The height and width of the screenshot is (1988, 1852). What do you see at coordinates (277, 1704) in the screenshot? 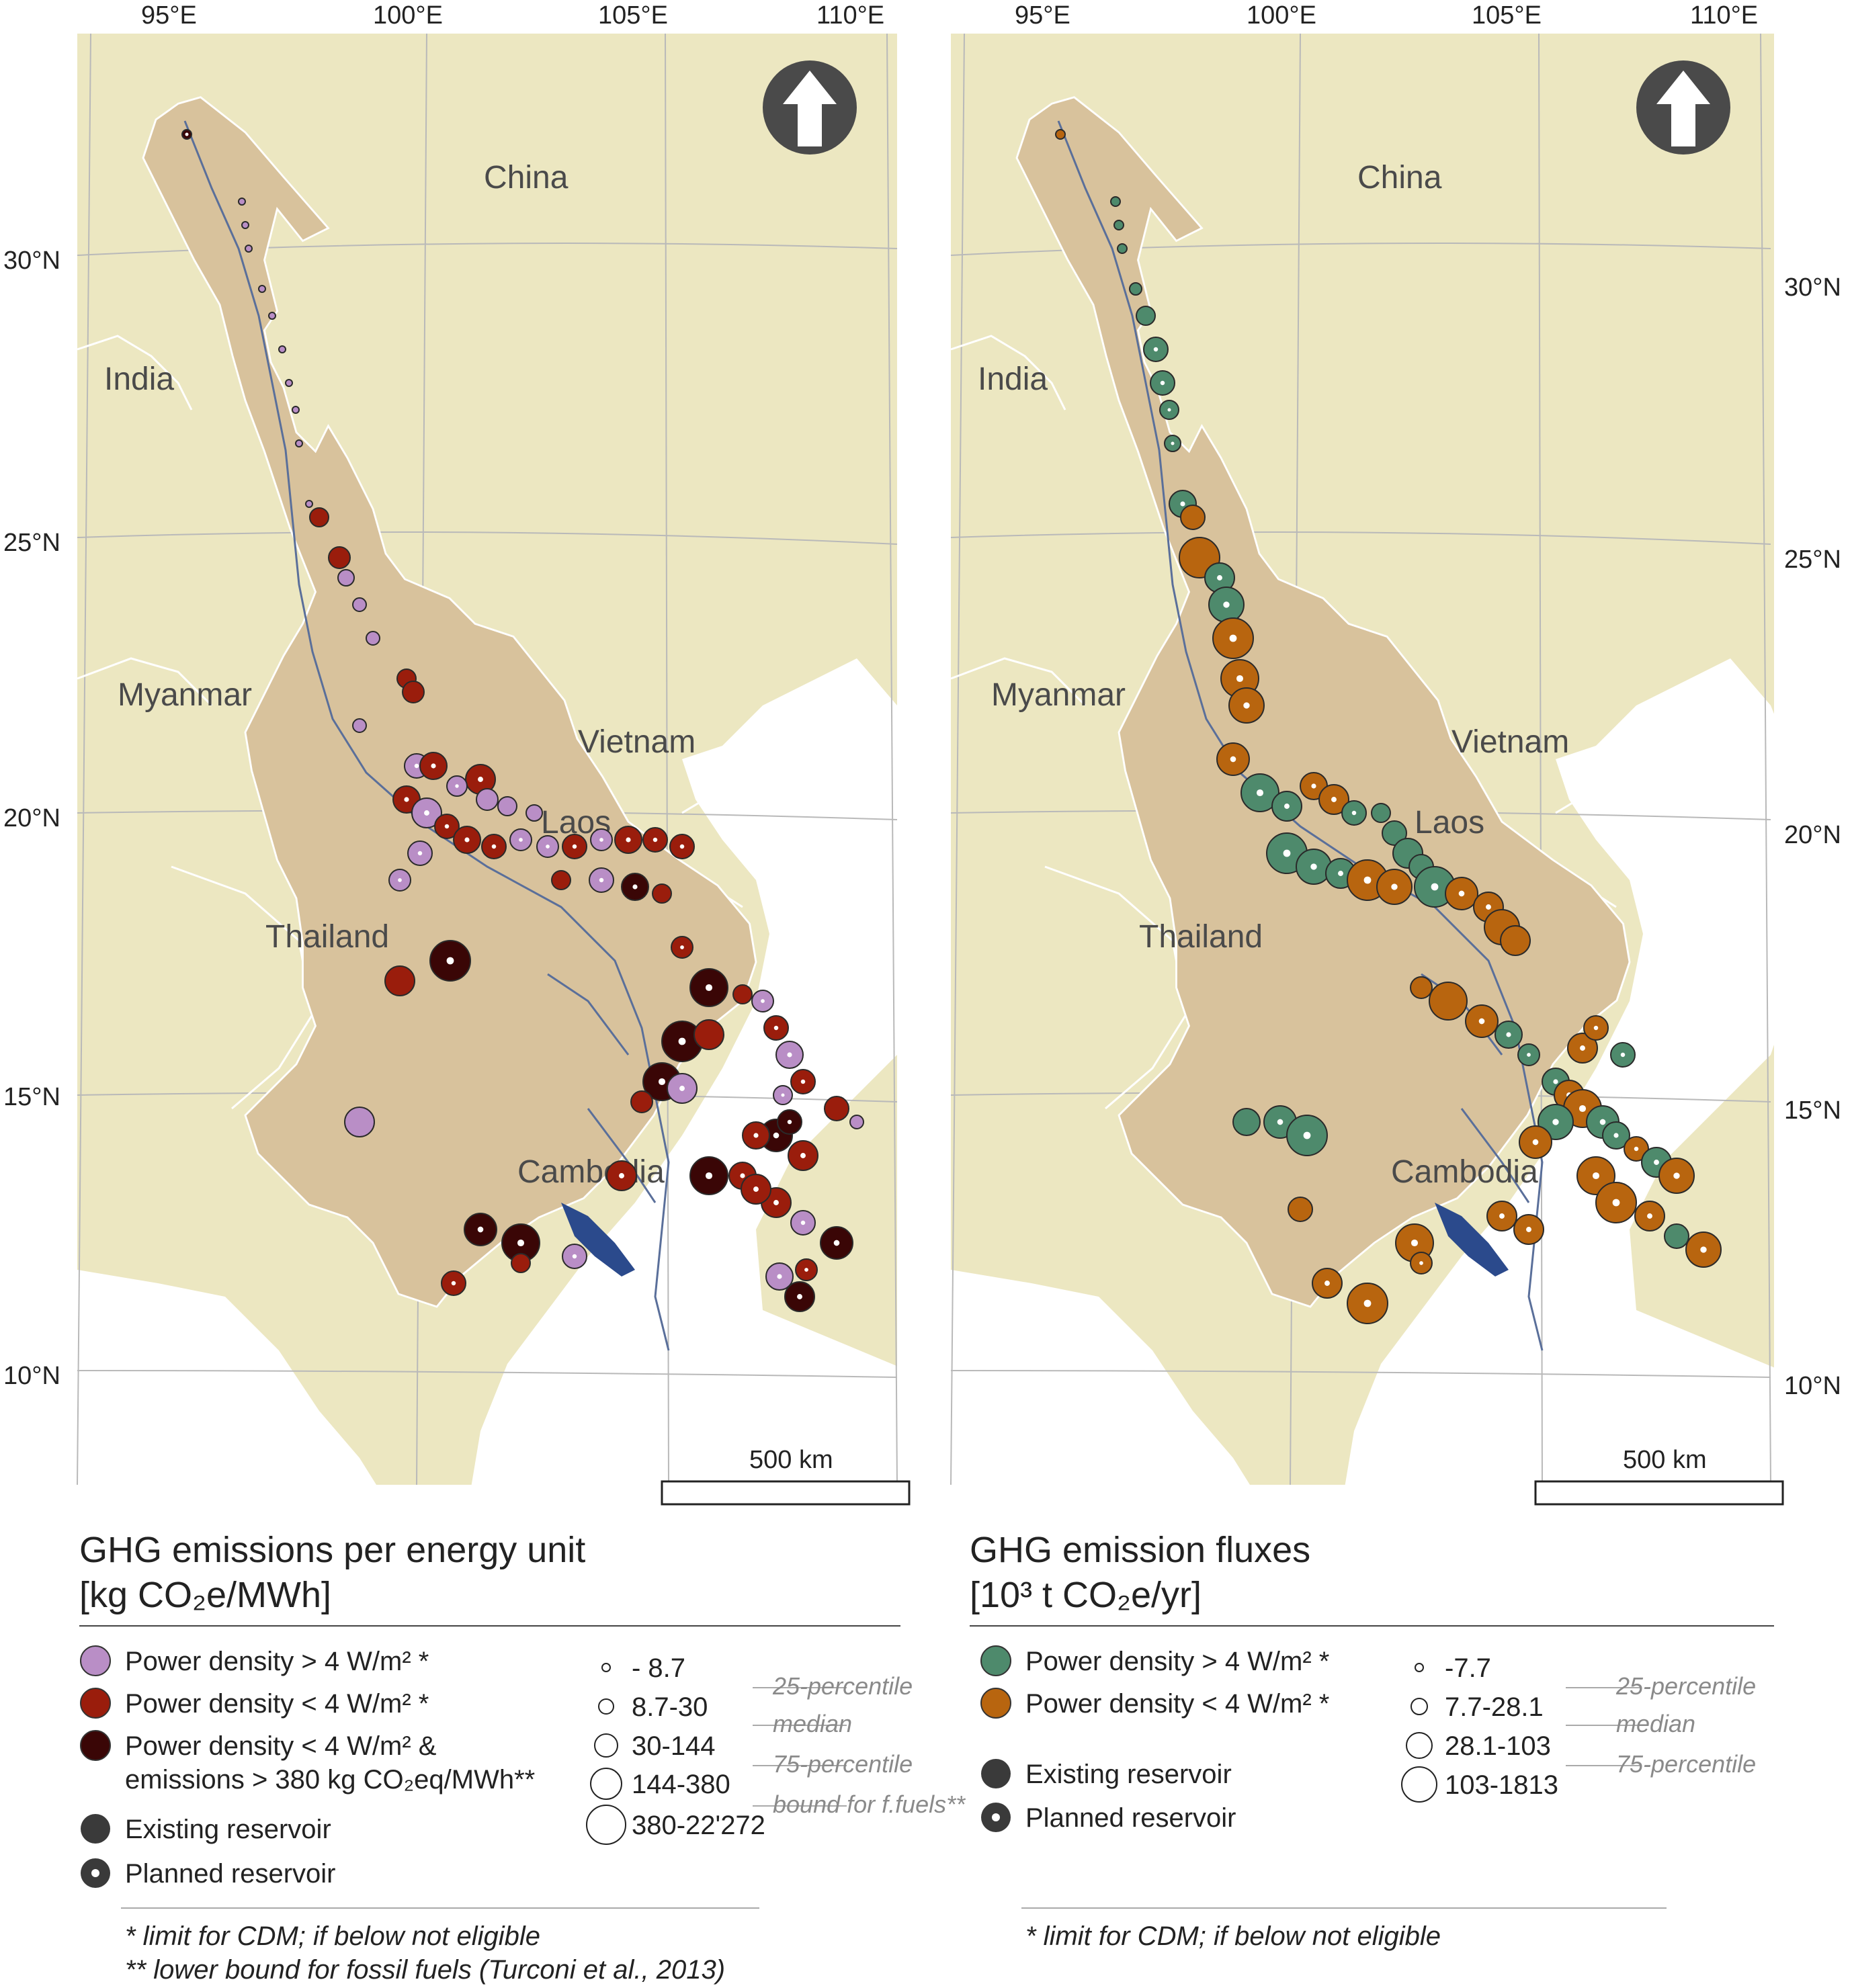
I see `left-cat-2: Power density < 4 W/m² *` at bounding box center [277, 1704].